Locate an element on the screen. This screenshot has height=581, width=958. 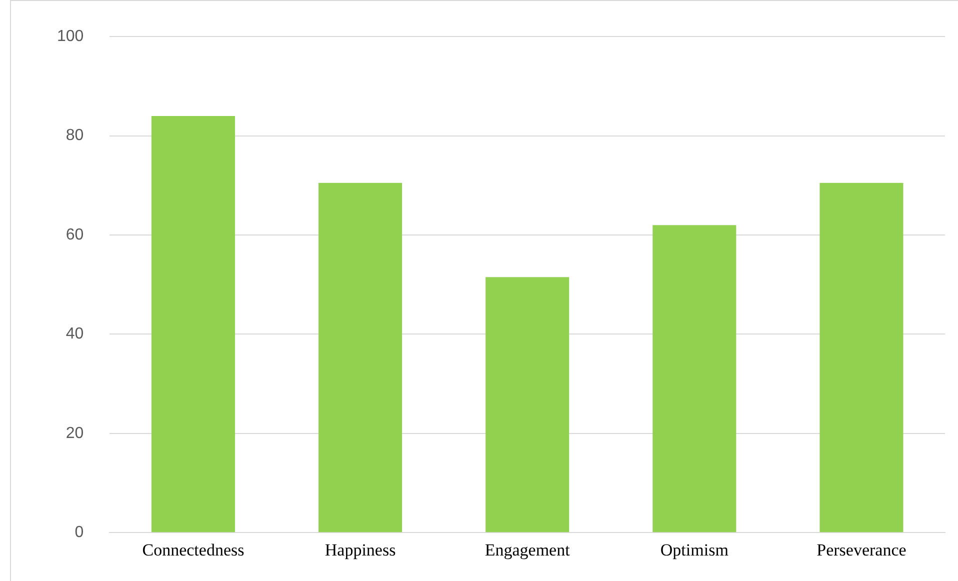
y-tick-label: 20 is located at coordinates (75, 433).